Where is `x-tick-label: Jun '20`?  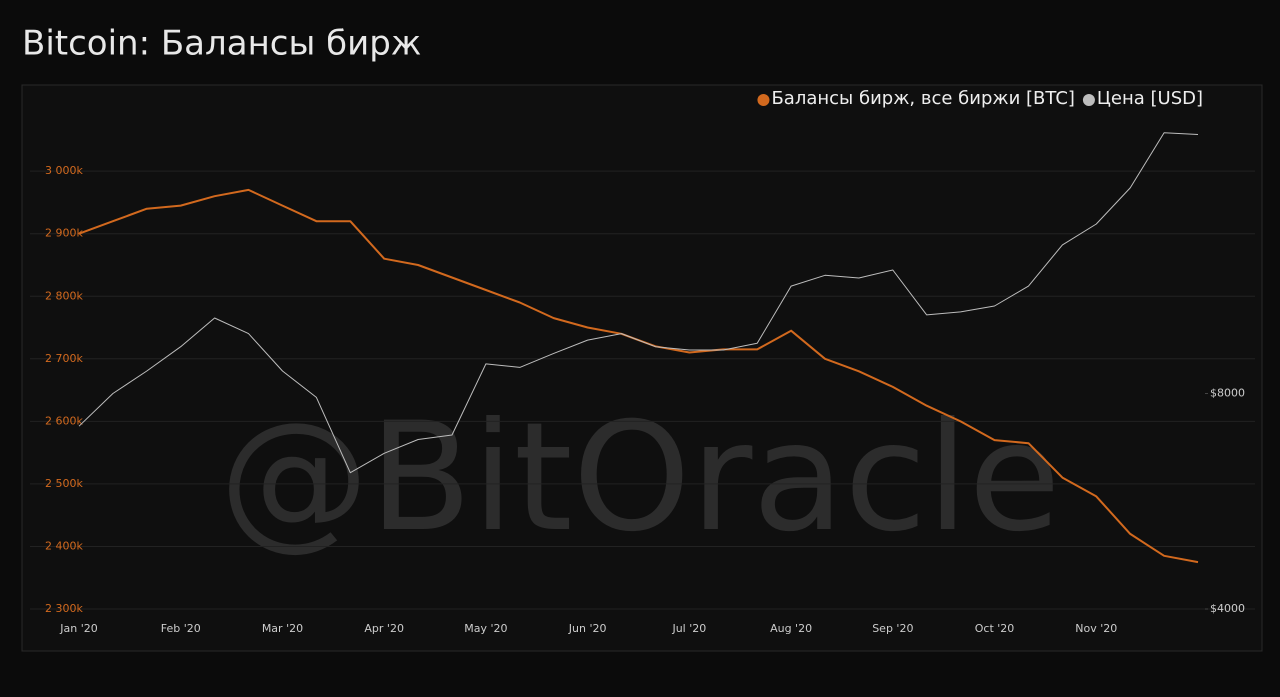
x-tick-label: Jun '20 is located at coordinates (587, 628).